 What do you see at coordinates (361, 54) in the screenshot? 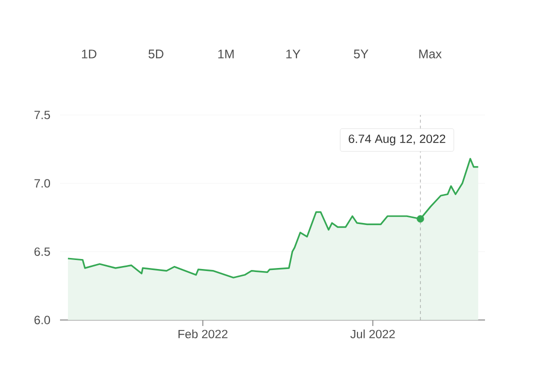
I see `text: 5Y` at bounding box center [361, 54].